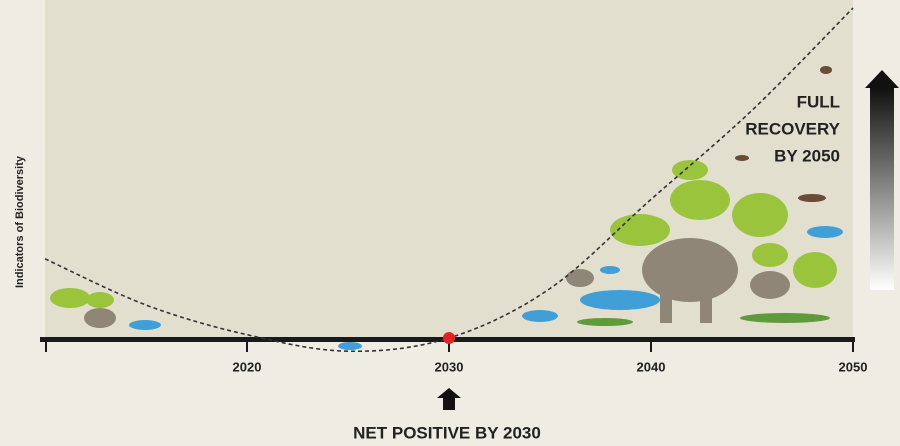 This screenshot has height=446, width=900. What do you see at coordinates (449, 338) in the screenshot?
I see `highlight-point` at bounding box center [449, 338].